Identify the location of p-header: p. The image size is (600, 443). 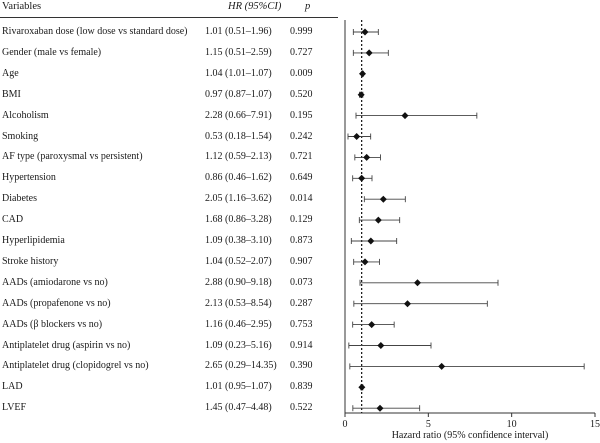
(308, 6).